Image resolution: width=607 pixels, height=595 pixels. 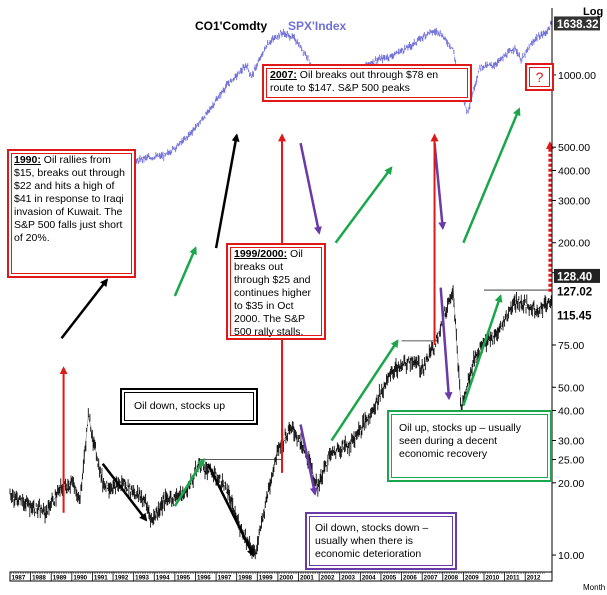 What do you see at coordinates (122, 578) in the screenshot?
I see `x-tick-label: 1992` at bounding box center [122, 578].